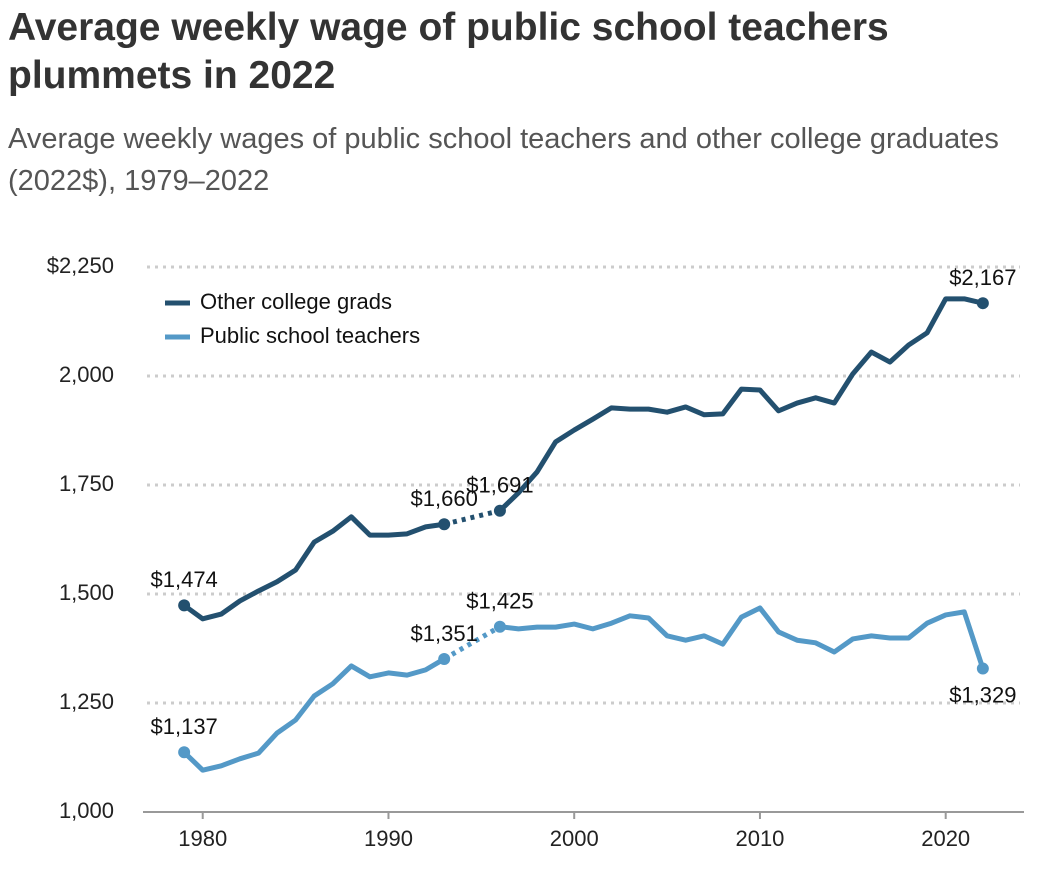  I want to click on y-tick-label: $2,250, so click(80, 265).